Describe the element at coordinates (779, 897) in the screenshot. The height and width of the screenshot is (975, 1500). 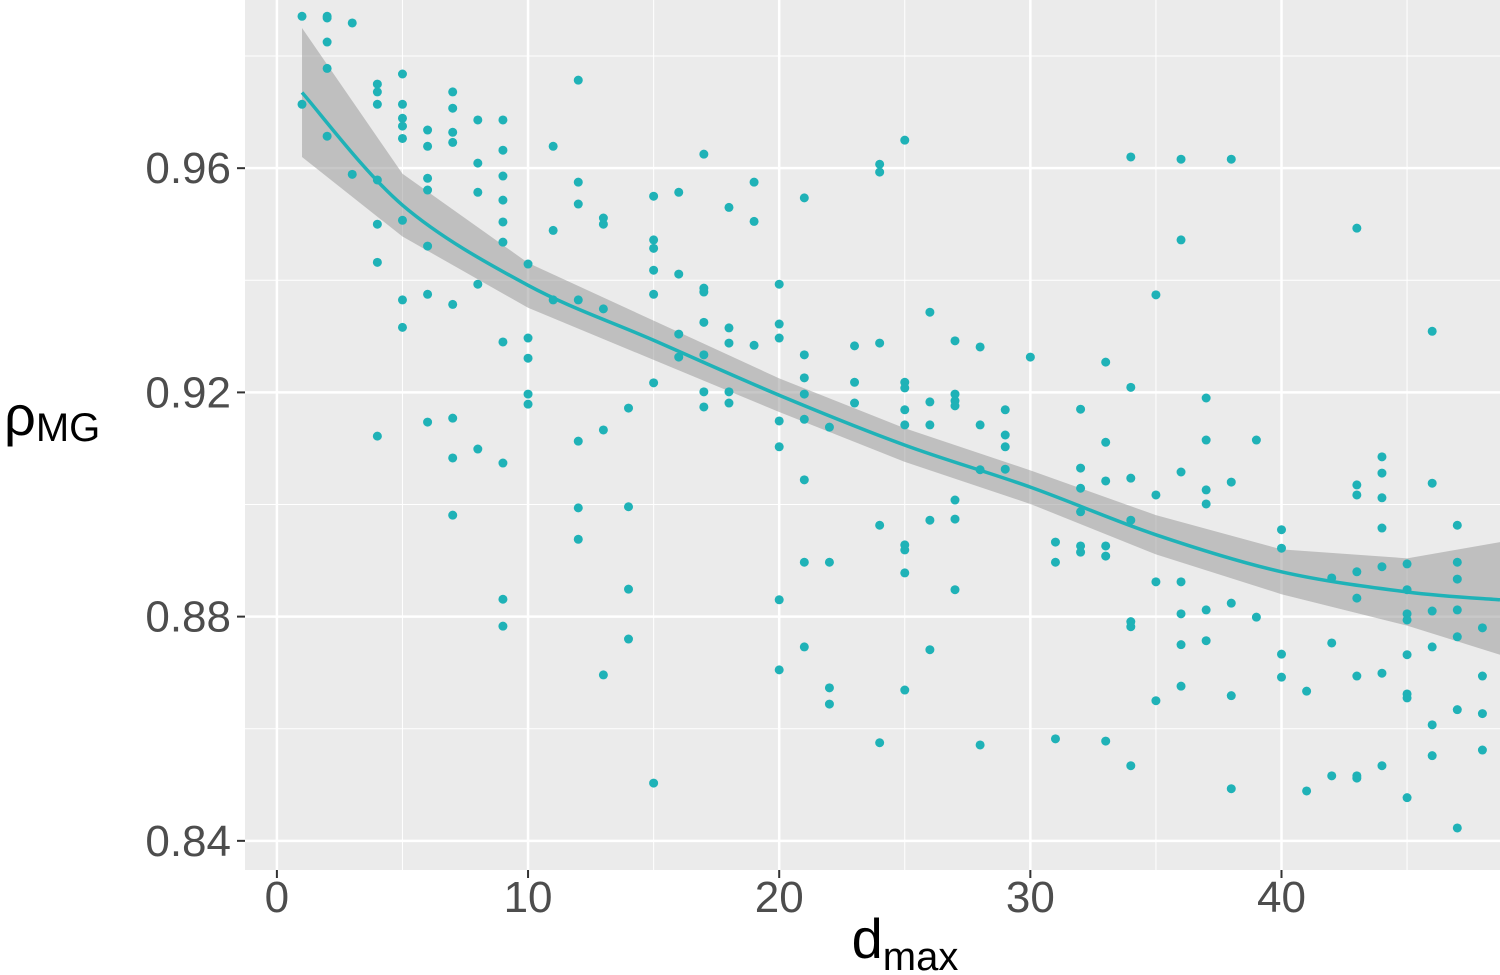
I see `x-tick-label: 20` at that location.